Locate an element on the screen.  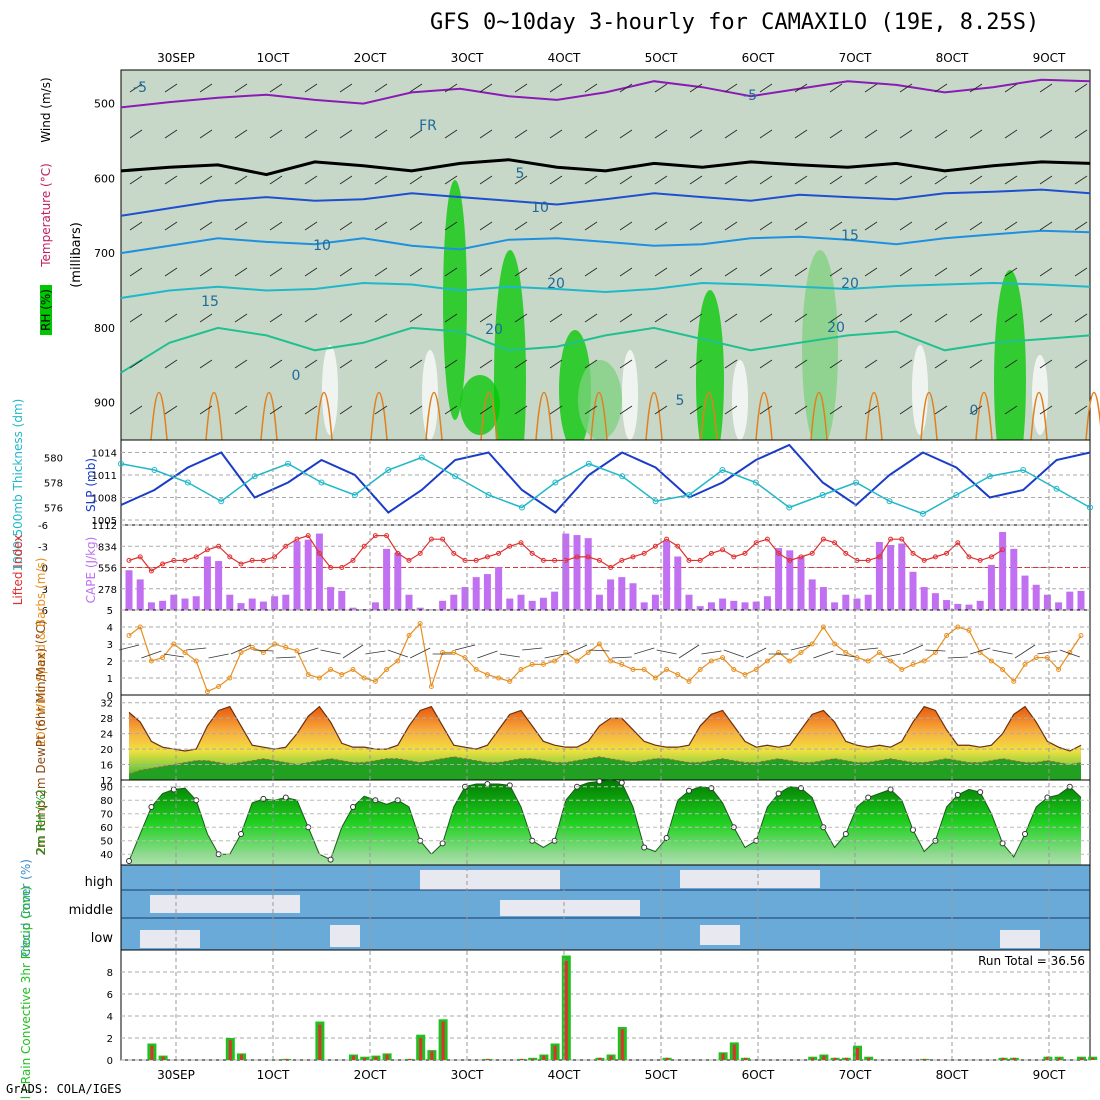
date-label-bottom: 7OCT is located at coordinates (855, 1075).